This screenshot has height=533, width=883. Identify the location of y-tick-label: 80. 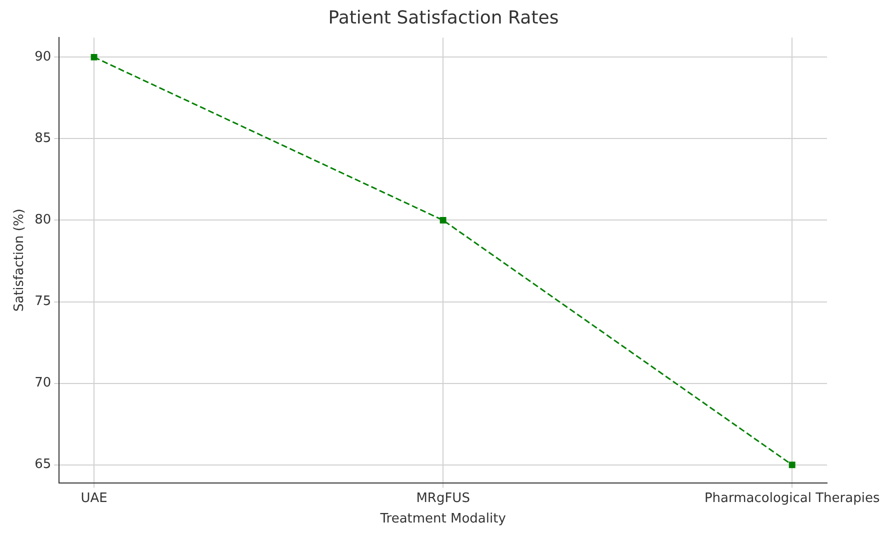
(43, 220).